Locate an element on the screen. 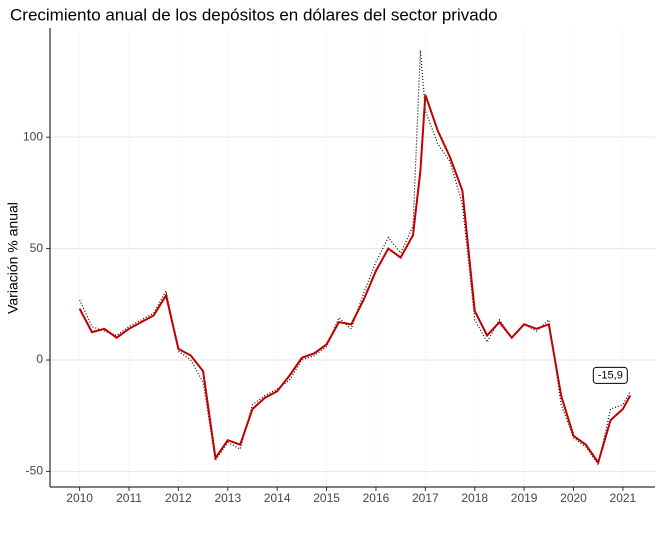 The height and width of the screenshot is (533, 660). x-tick-label: 2013 is located at coordinates (227, 498).